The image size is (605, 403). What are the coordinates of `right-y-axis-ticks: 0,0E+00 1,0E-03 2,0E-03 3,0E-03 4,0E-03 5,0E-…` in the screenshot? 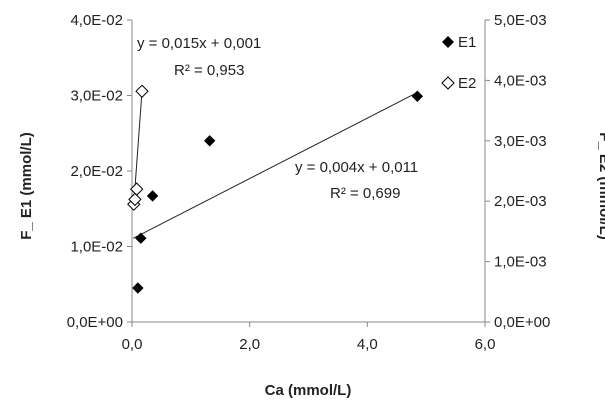 It's located at (517, 171).